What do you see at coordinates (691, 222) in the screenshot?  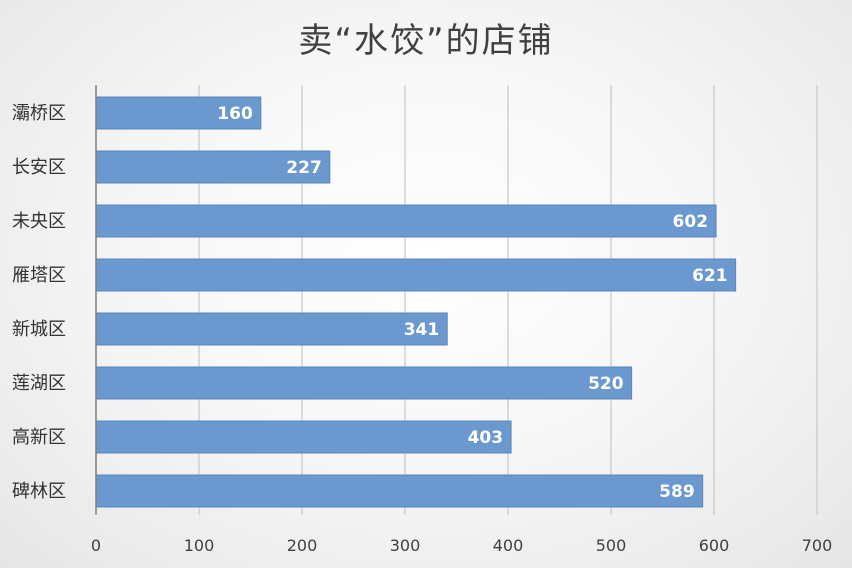 I see `data-label: 602` at bounding box center [691, 222].